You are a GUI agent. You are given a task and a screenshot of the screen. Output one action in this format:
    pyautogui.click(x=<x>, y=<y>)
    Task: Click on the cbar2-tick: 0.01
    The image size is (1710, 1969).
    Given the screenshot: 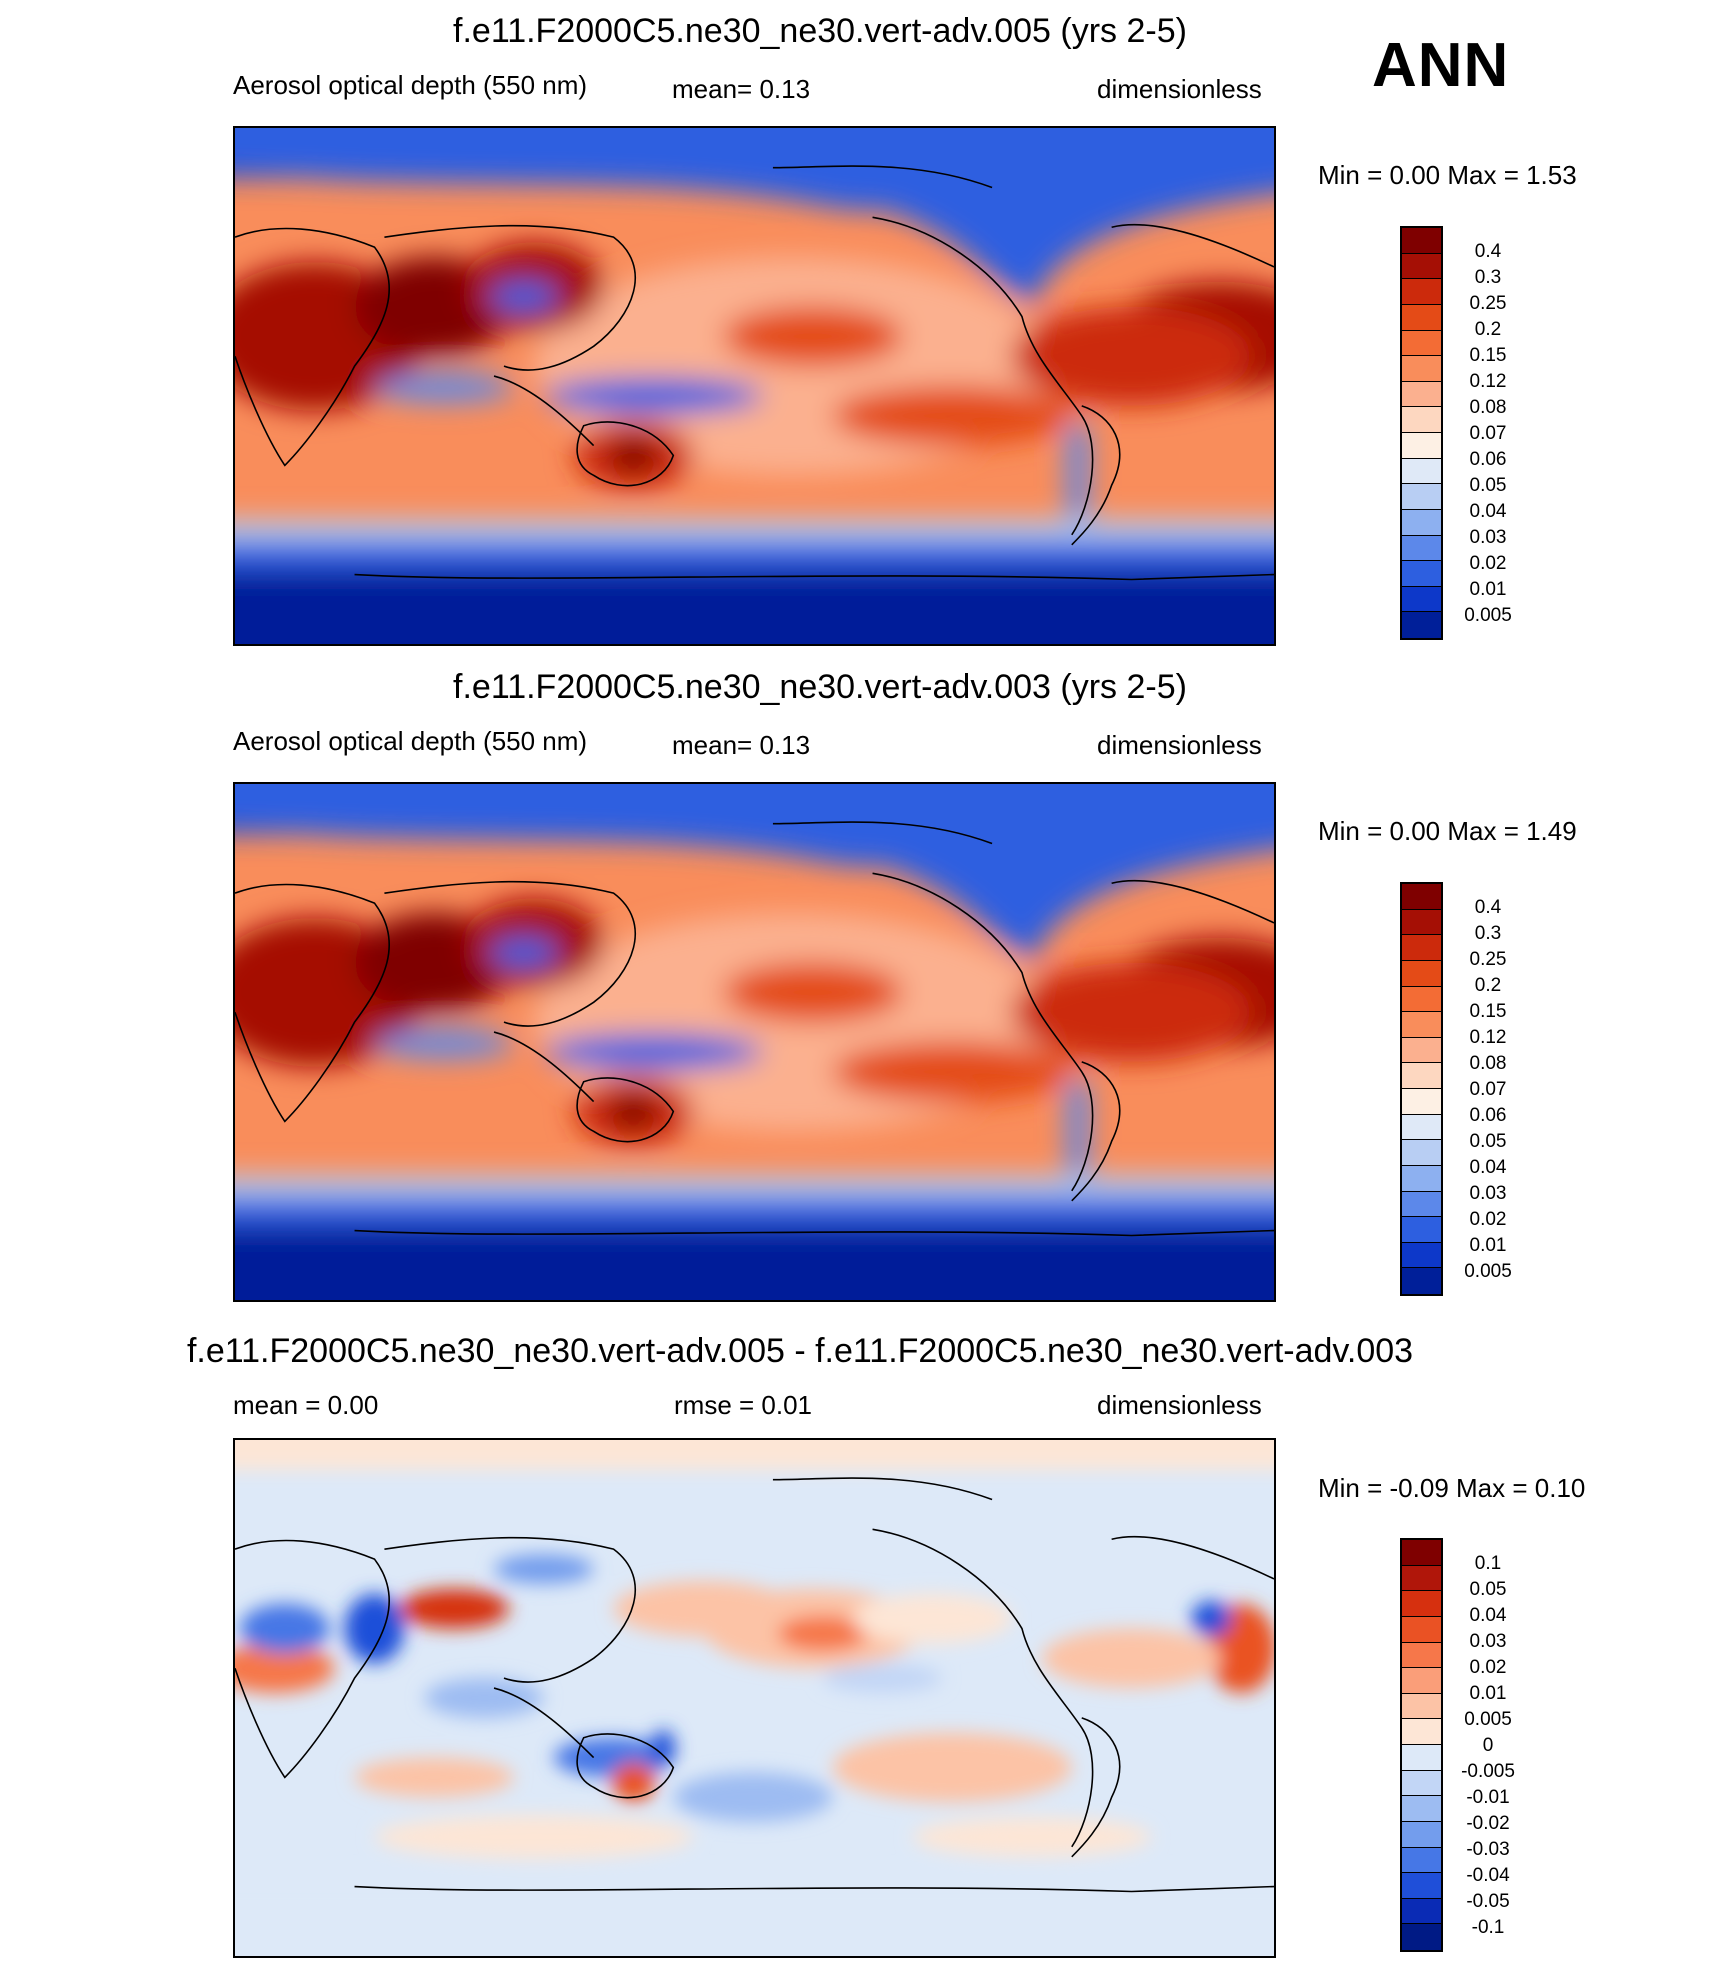 What is the action you would take?
    pyautogui.click(x=1488, y=1245)
    